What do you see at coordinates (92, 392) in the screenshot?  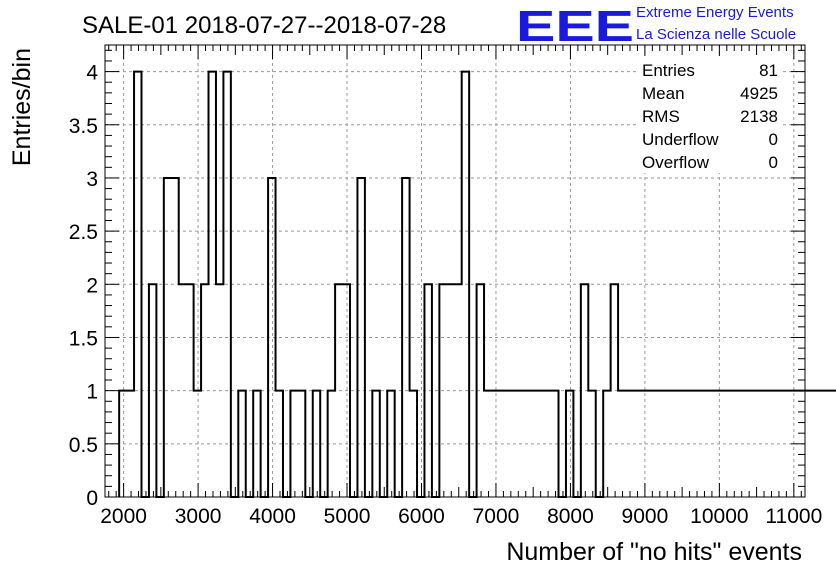 I see `y-tick-label-2: 1` at bounding box center [92, 392].